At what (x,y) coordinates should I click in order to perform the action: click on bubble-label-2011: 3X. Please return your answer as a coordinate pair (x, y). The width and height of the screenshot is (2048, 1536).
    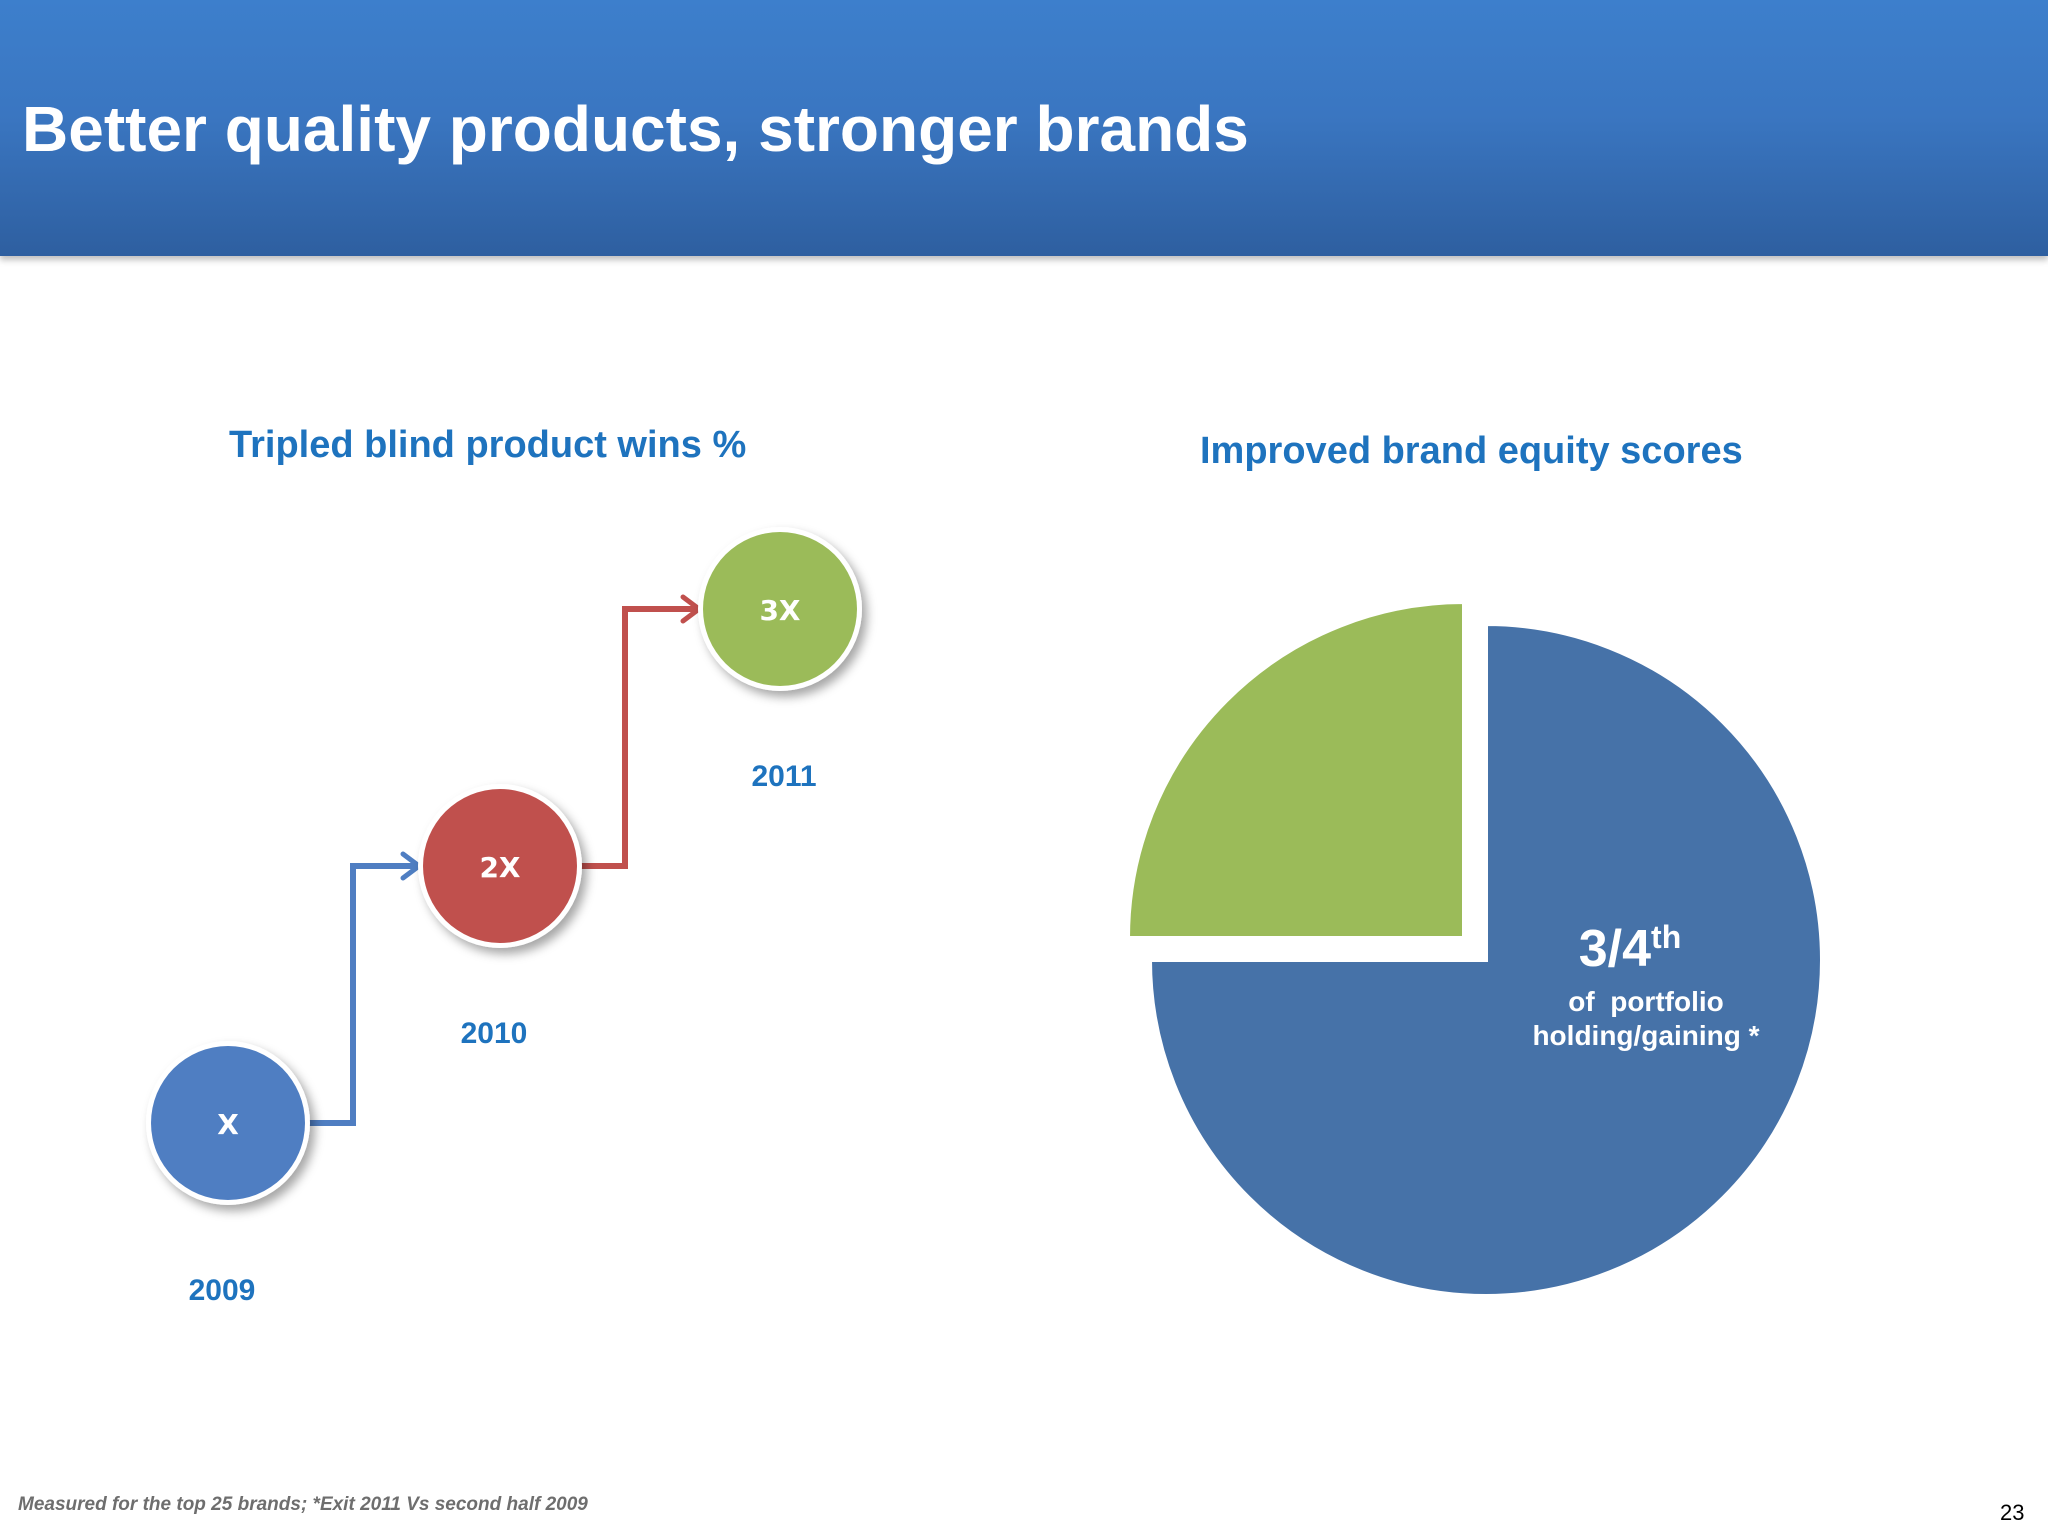
    Looking at the image, I should click on (779, 610).